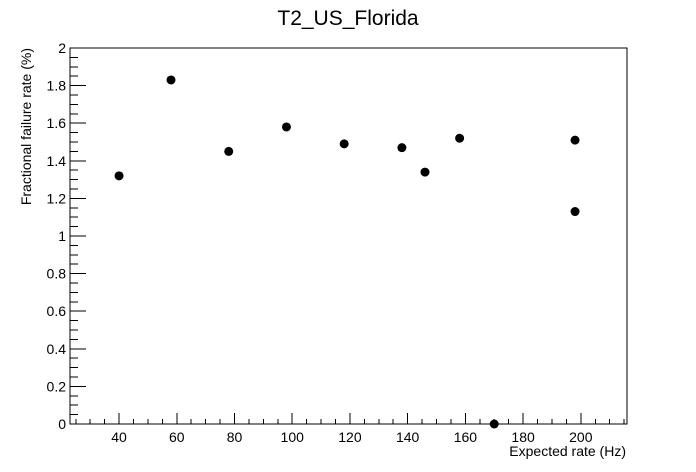 The height and width of the screenshot is (472, 696). I want to click on chart-title: T2_US_Florida, so click(348, 18).